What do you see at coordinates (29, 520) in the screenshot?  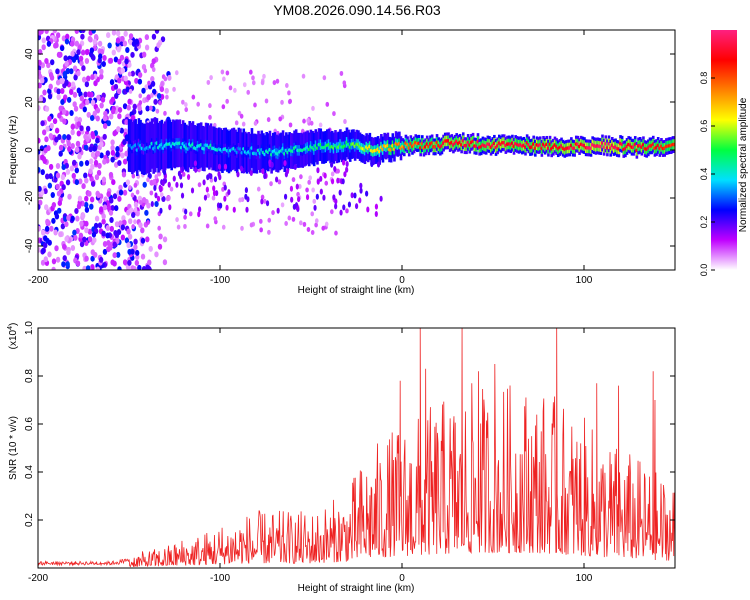 I see `snr-ytick-label: 0.2` at bounding box center [29, 520].